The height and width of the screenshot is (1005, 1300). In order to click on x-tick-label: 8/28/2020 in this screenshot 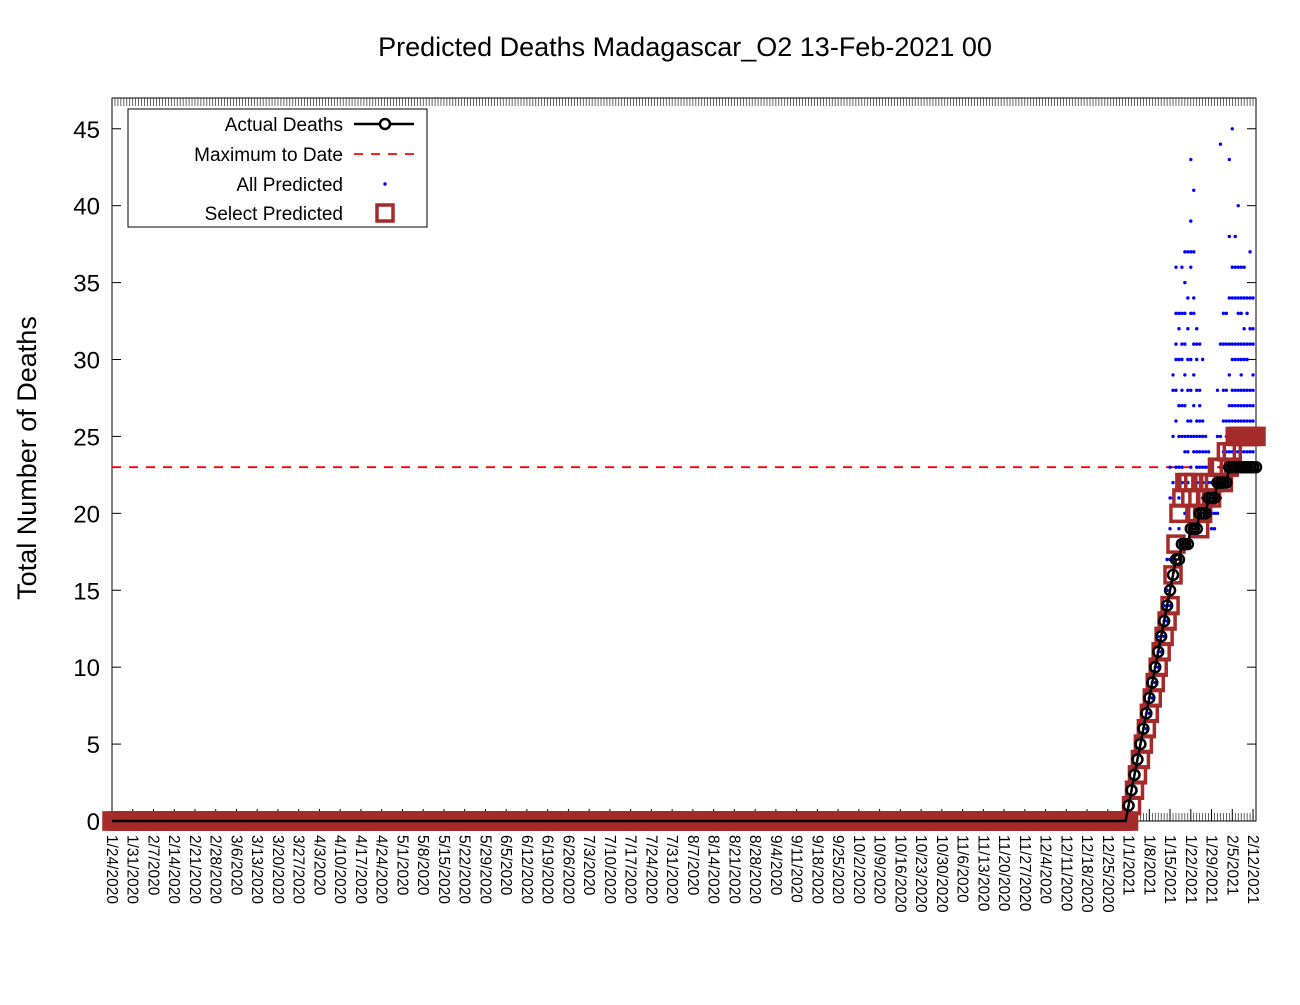, I will do `click(754, 869)`.